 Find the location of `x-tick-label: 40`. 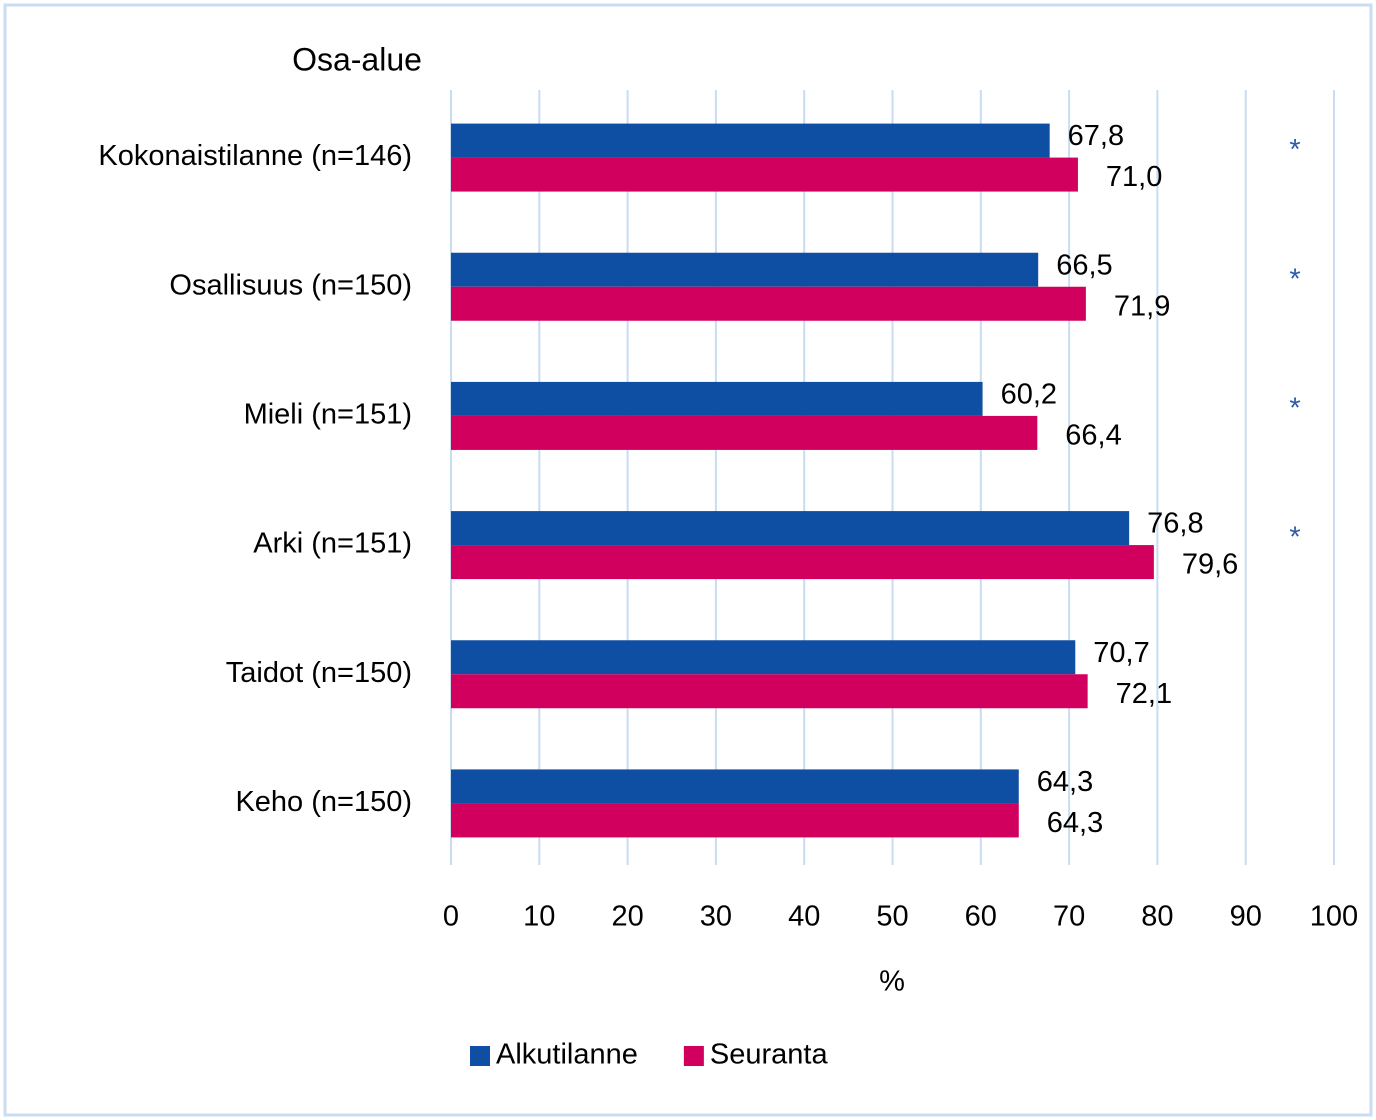

x-tick-label: 40 is located at coordinates (804, 917).